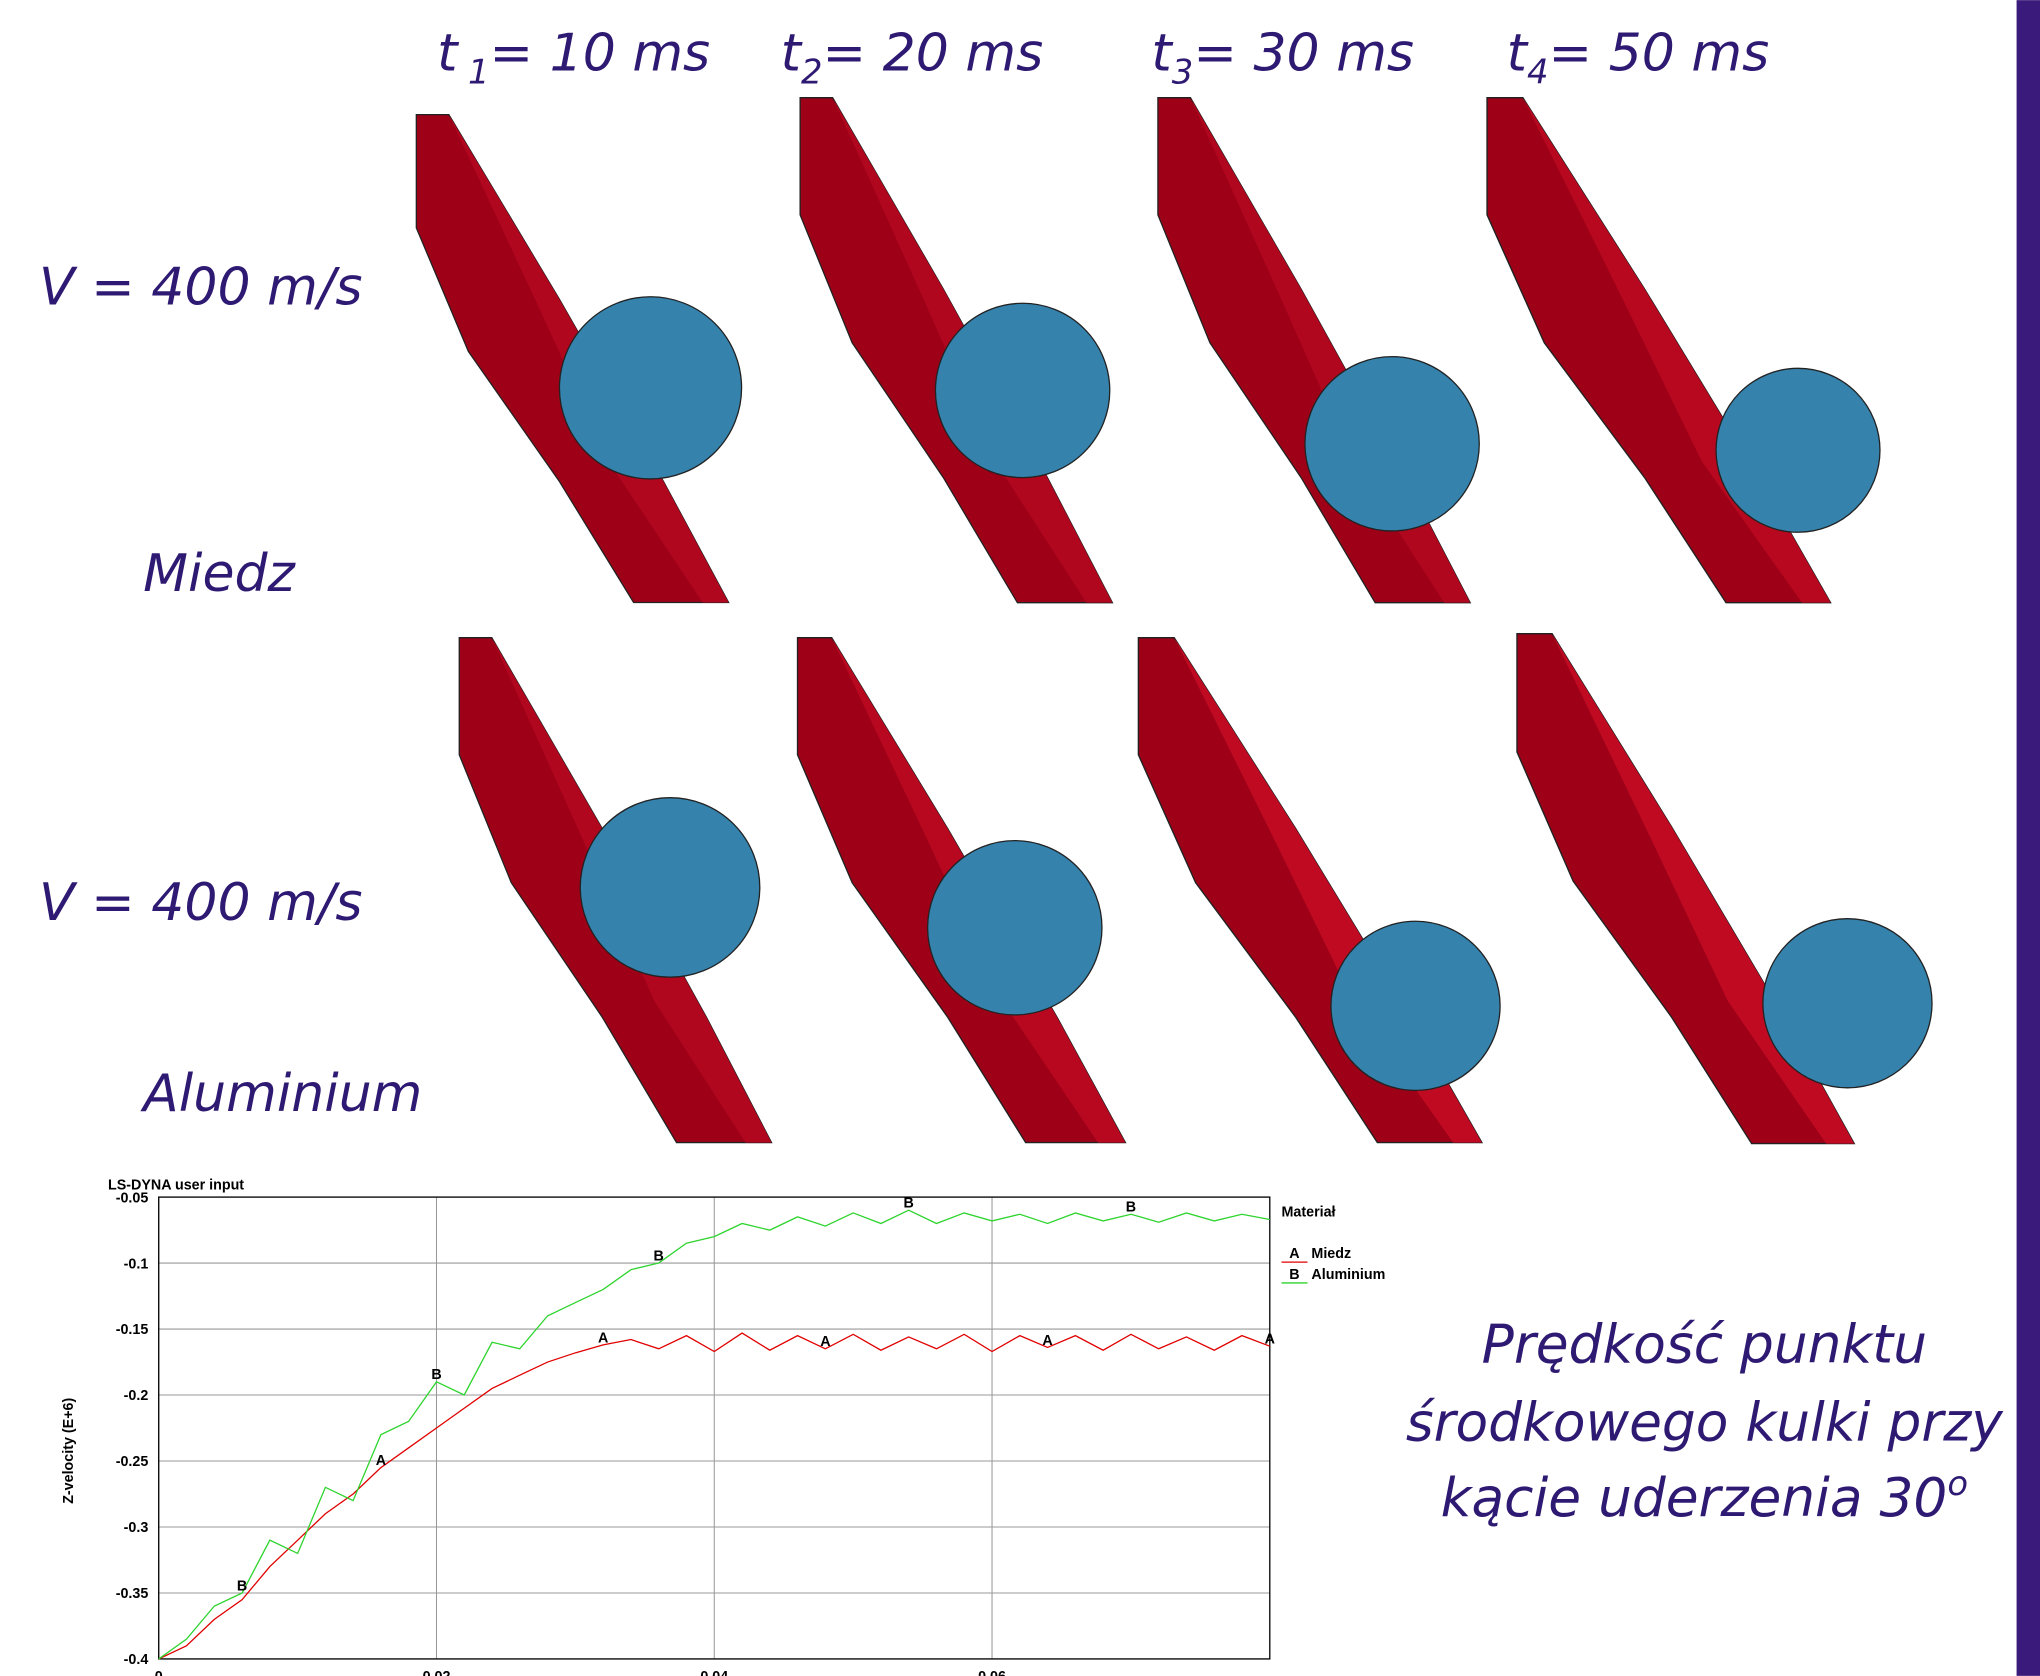  What do you see at coordinates (219, 574) in the screenshot?
I see `material-label: Miedz` at bounding box center [219, 574].